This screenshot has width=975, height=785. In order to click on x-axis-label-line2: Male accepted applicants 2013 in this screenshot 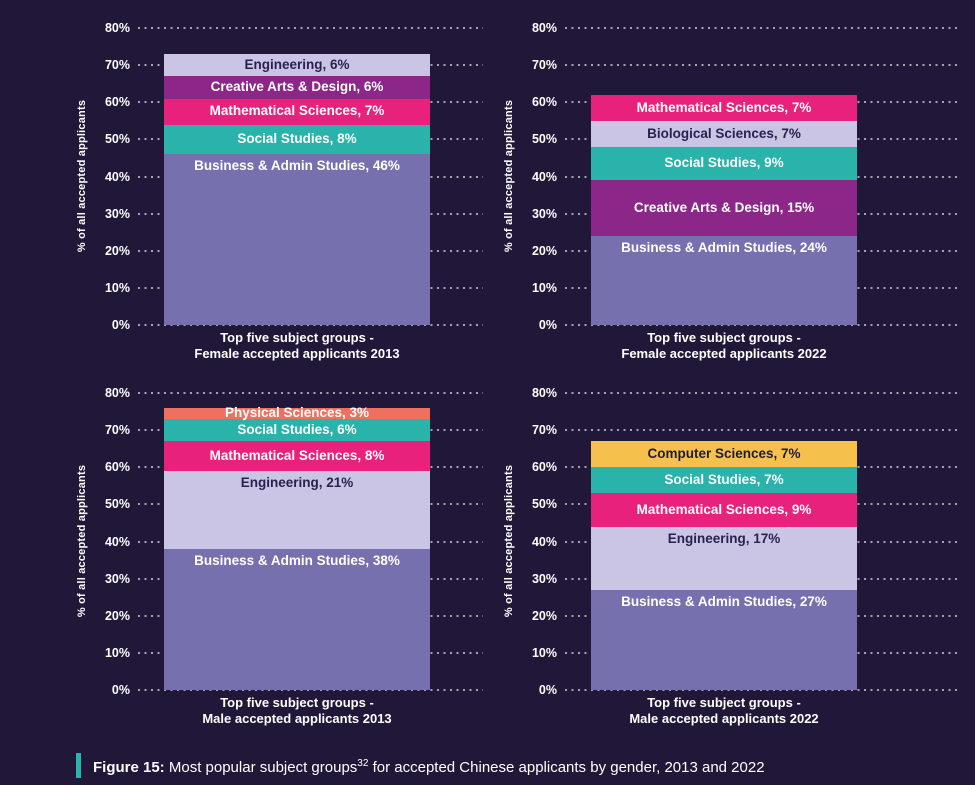, I will do `click(297, 718)`.